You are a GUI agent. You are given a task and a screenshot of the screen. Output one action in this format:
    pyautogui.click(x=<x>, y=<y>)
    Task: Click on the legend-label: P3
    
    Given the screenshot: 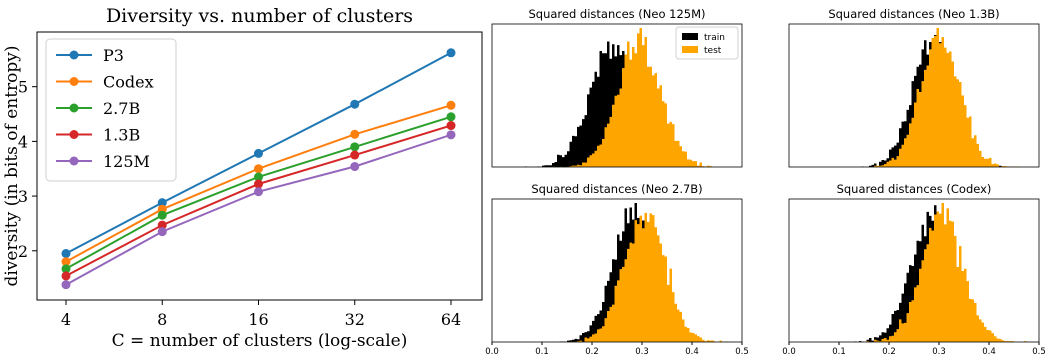 What is the action you would take?
    pyautogui.click(x=113, y=55)
    